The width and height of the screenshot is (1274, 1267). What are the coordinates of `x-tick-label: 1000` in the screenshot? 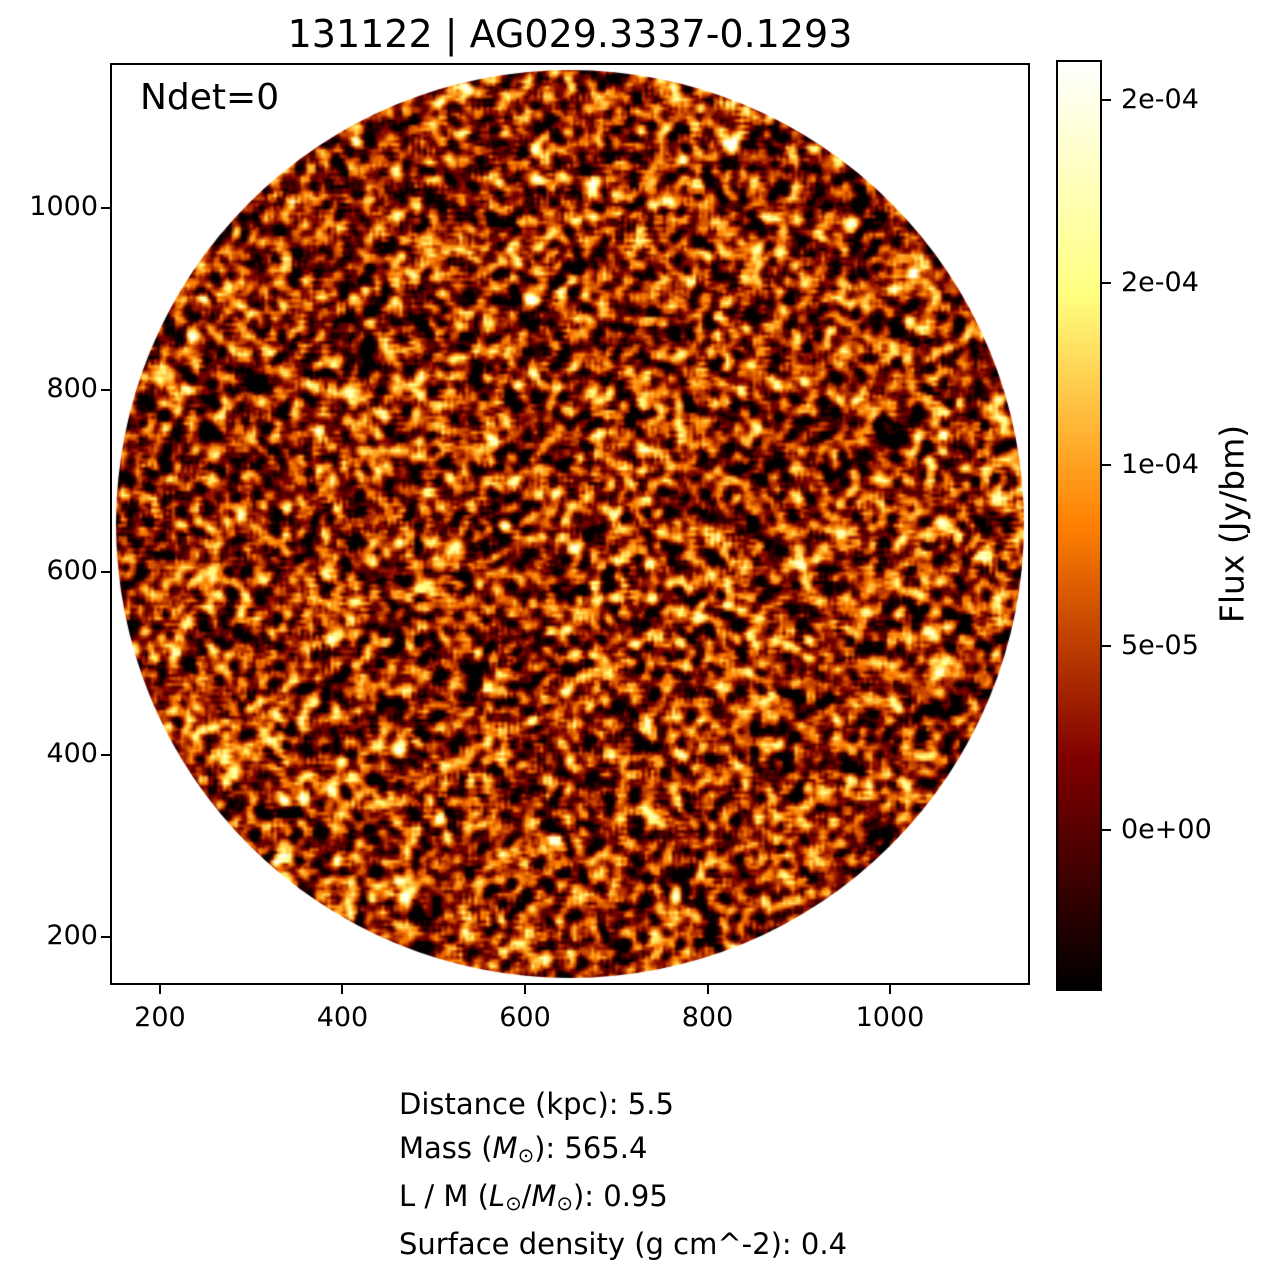 It's located at (890, 1017).